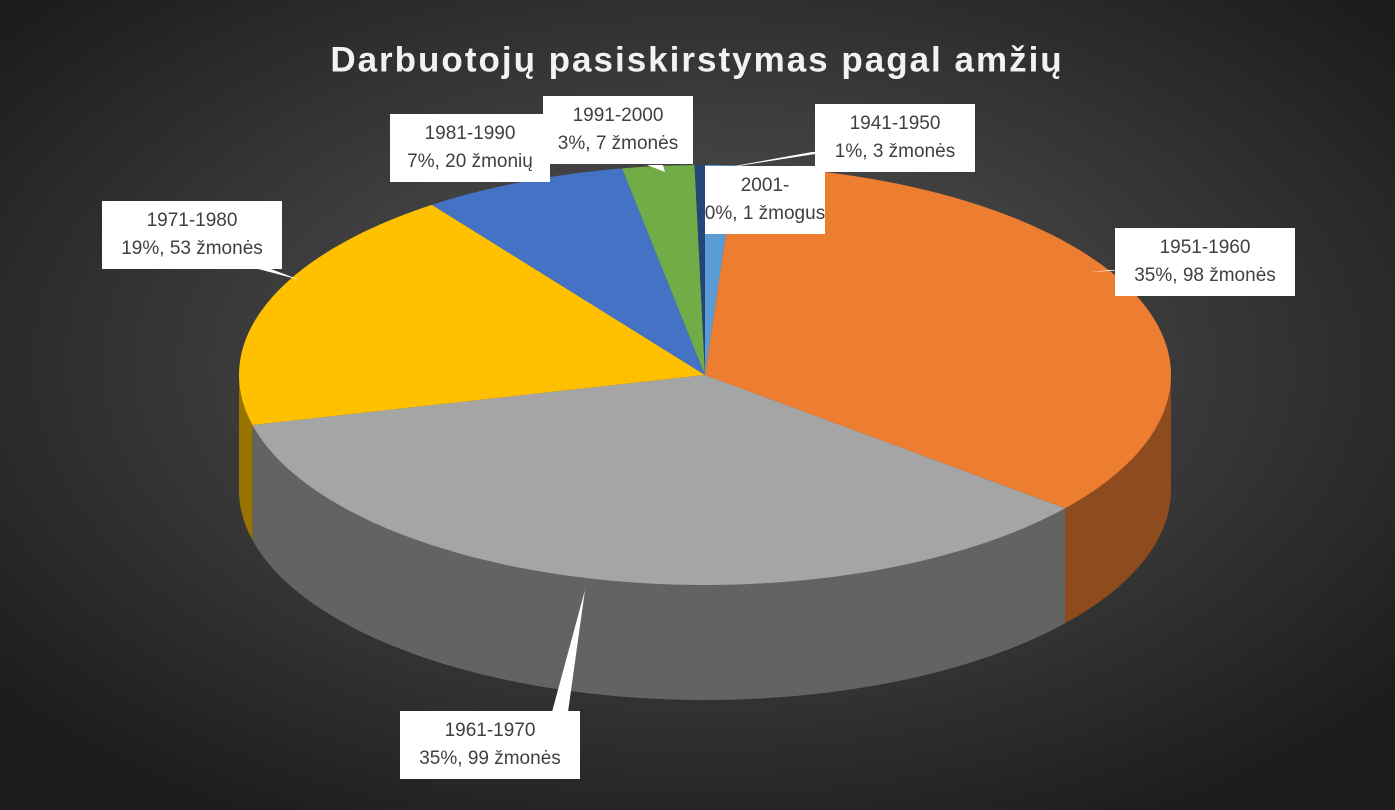 The height and width of the screenshot is (810, 1395). What do you see at coordinates (1205, 275) in the screenshot?
I see `data-label: 35%, 98 žmonės` at bounding box center [1205, 275].